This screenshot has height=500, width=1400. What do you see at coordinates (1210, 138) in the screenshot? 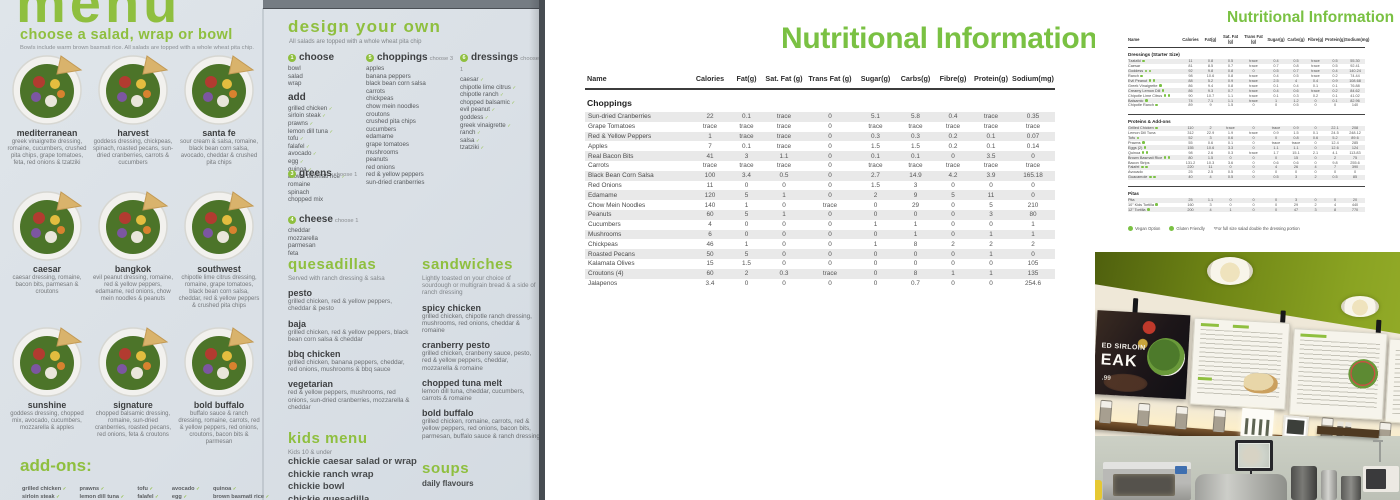
I see `row-value: 3` at bounding box center [1210, 138].